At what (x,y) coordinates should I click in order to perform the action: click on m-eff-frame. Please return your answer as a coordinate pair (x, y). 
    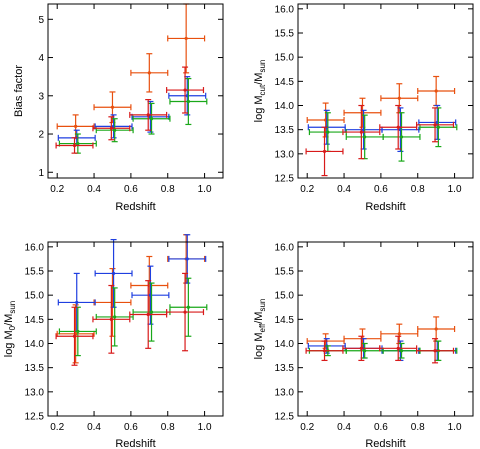
    Looking at the image, I should click on (385, 329).